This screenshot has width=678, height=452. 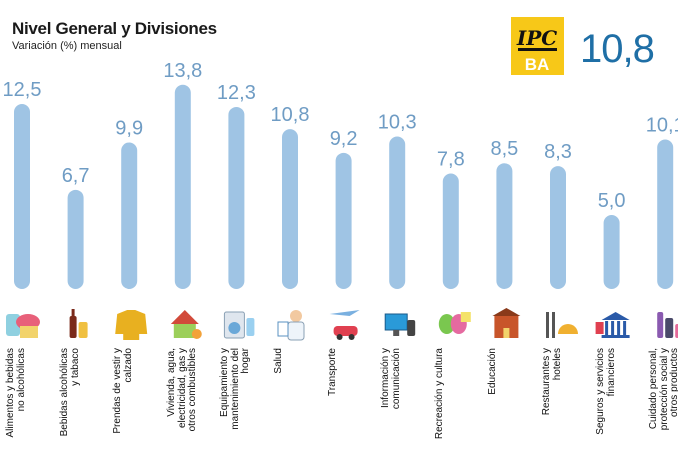 What do you see at coordinates (562, 325) in the screenshot?
I see `cutlery-icon` at bounding box center [562, 325].